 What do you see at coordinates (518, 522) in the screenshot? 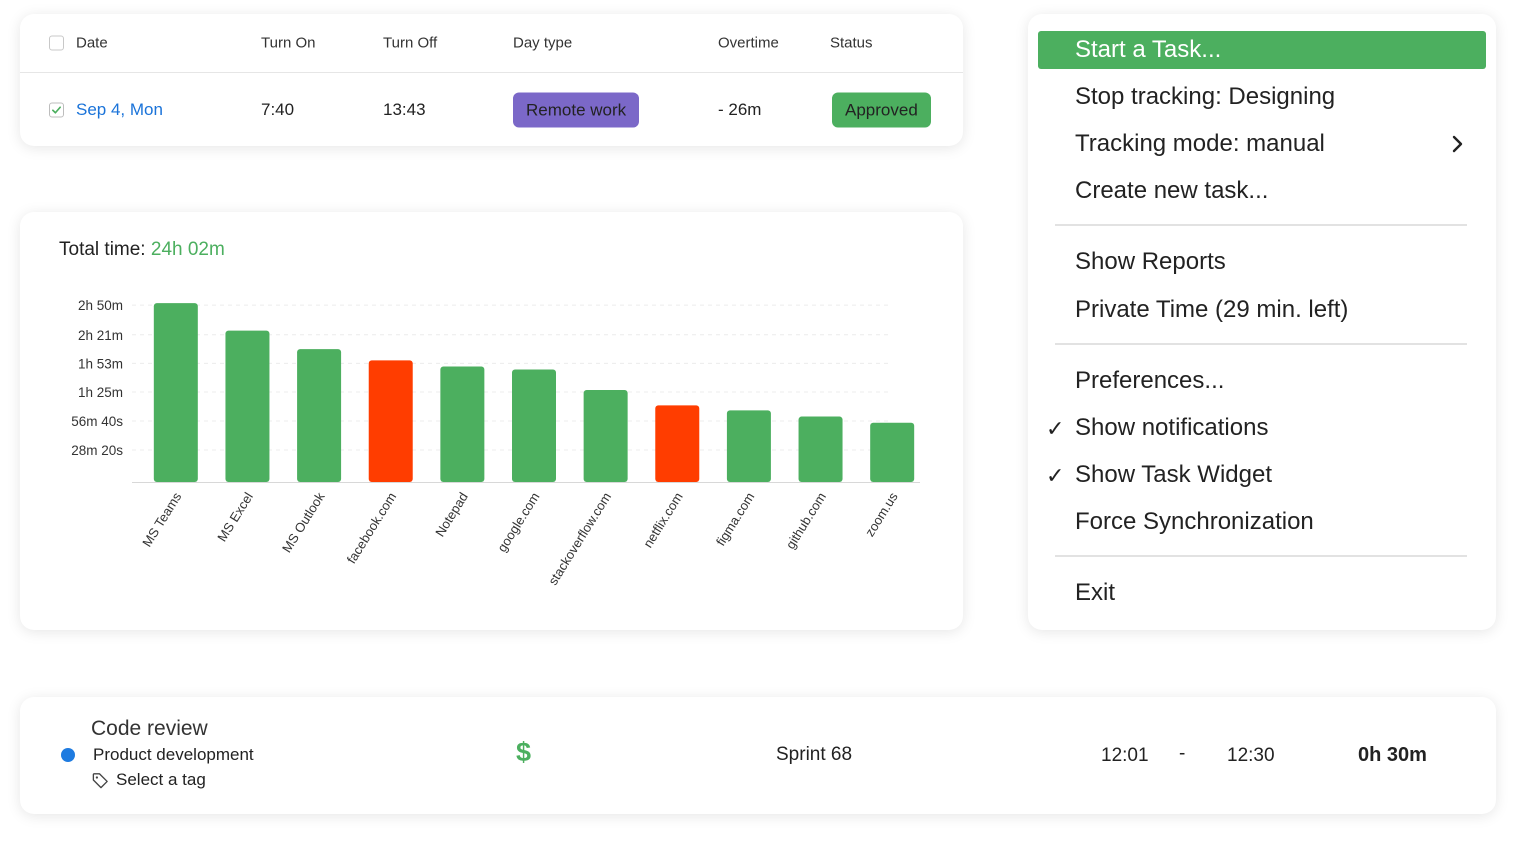
I see `x-tick-label: google.com` at bounding box center [518, 522].